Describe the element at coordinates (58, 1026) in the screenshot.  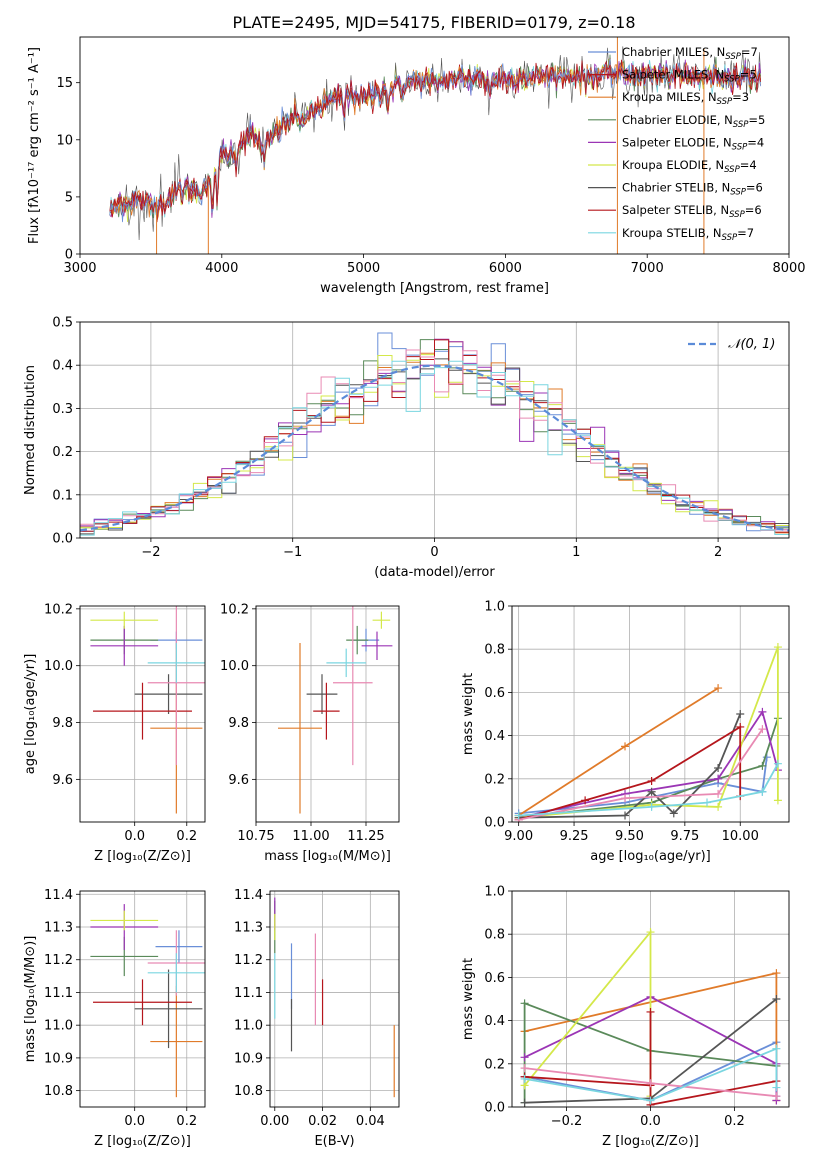
I see `mass-vs-Z-ytick-label: 11.0` at that location.